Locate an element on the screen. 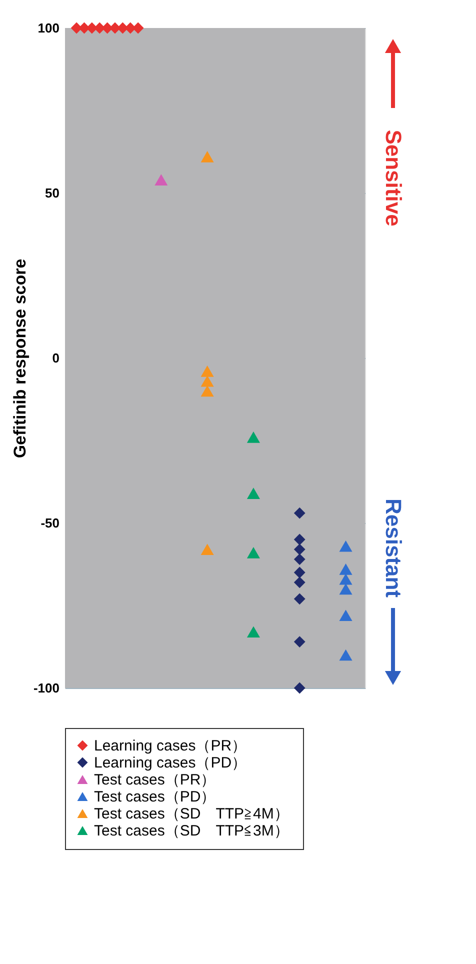 This screenshot has height=964, width=476. y-tick-label: 50 is located at coordinates (52, 193).